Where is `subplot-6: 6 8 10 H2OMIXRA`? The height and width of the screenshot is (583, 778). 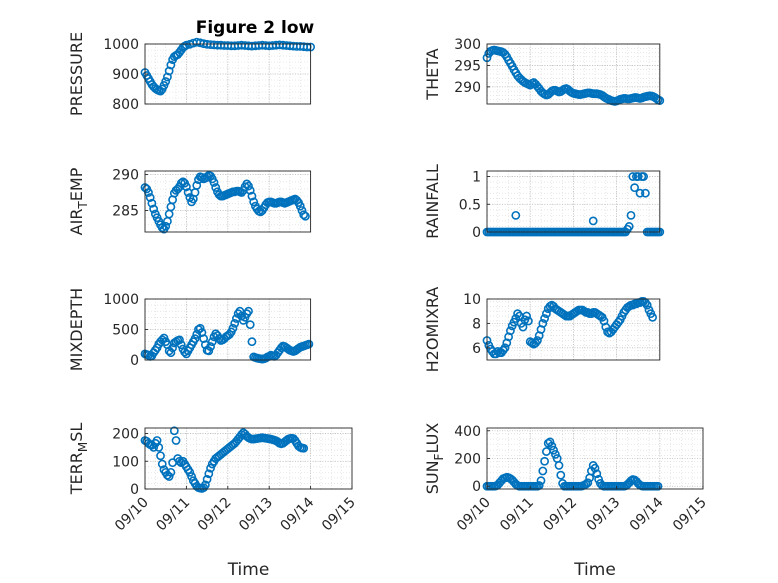 subplot-6: 6 8 10 H2OMIXRA is located at coordinates (542, 330).